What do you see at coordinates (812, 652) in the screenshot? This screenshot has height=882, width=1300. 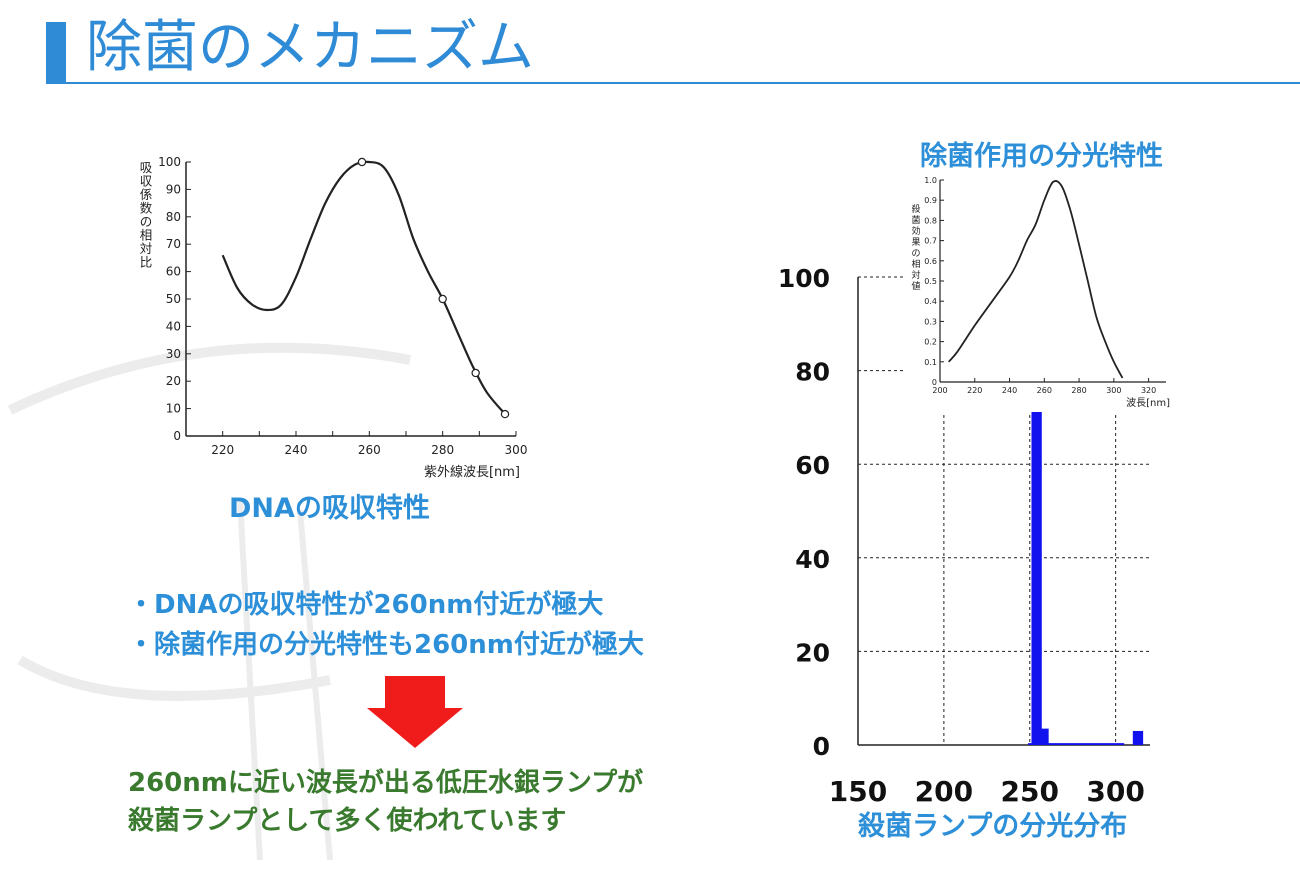 I see `lamp-y-tick-label: 20` at bounding box center [812, 652].